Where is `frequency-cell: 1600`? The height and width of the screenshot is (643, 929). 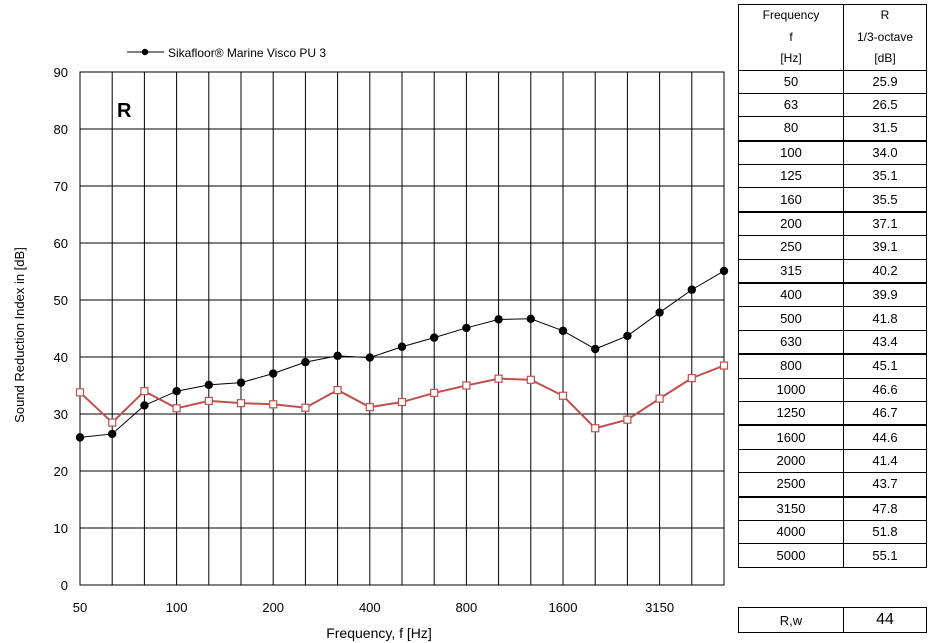
frequency-cell: 1600 is located at coordinates (791, 437).